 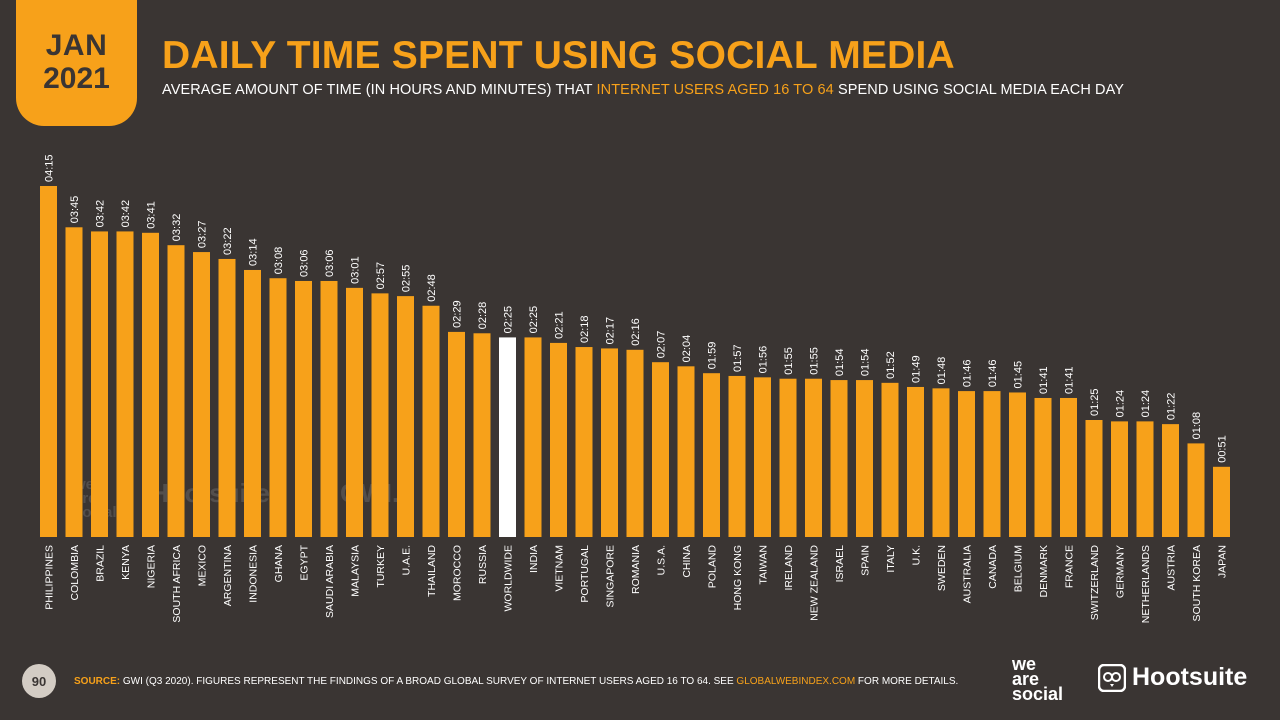 I want to click on value-label: 03:32, so click(x=177, y=228).